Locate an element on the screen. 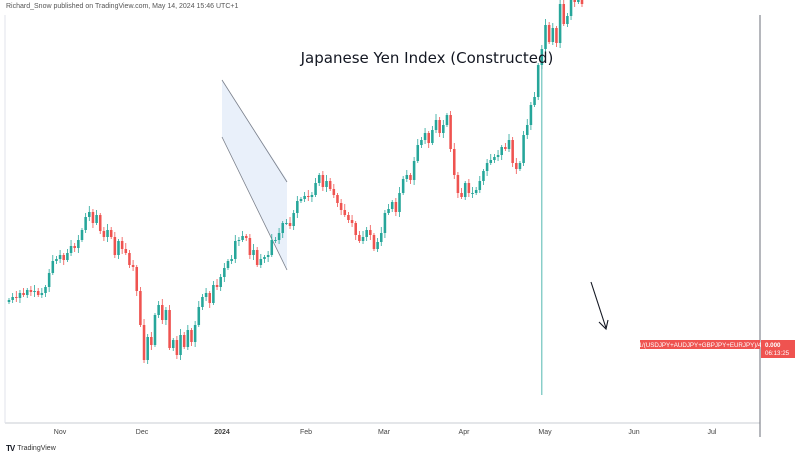 The width and height of the screenshot is (800, 457). channel-fill is located at coordinates (254, 175).